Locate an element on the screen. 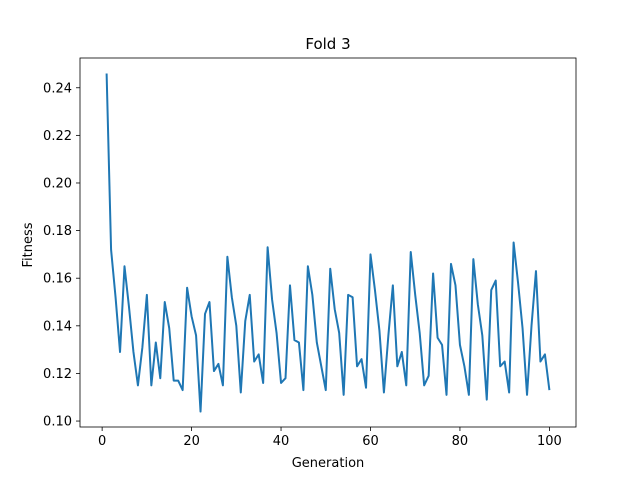 The image size is (640, 480). y-tick-label: 0.18 is located at coordinates (57, 231).